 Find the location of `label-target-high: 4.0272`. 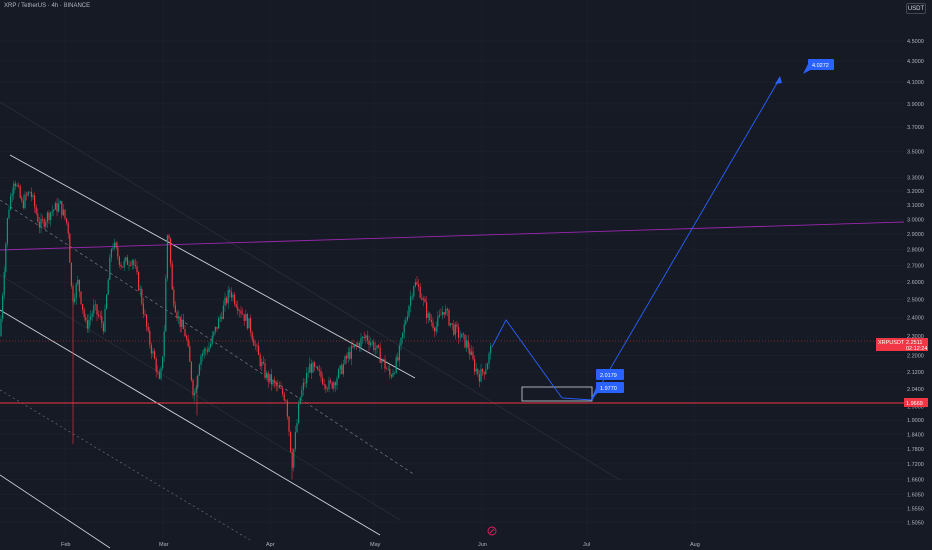

label-target-high: 4.0272 is located at coordinates (818, 66).